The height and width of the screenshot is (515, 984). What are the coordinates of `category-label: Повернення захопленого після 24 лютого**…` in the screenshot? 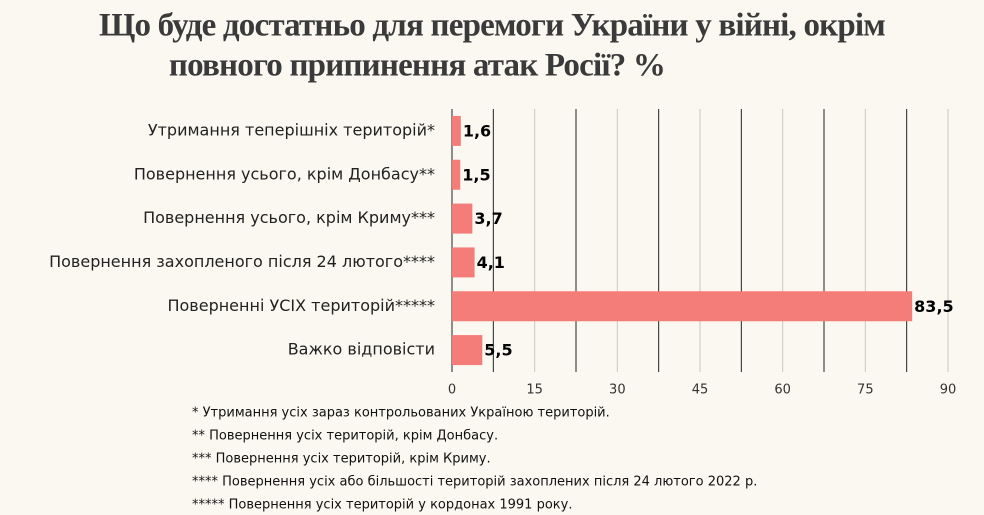 It's located at (242, 261).